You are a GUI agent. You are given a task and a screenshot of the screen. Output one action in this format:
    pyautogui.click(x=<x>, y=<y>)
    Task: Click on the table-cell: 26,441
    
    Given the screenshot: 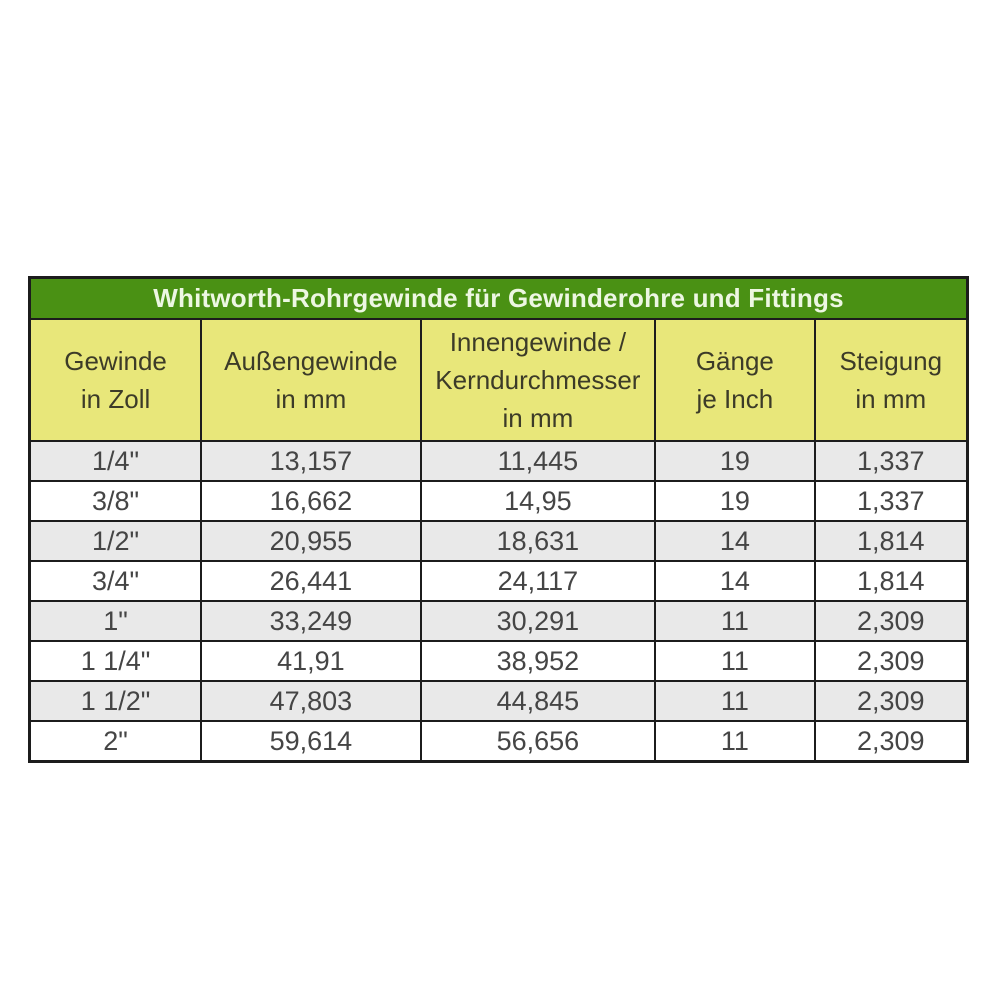 What is the action you would take?
    pyautogui.click(x=311, y=581)
    